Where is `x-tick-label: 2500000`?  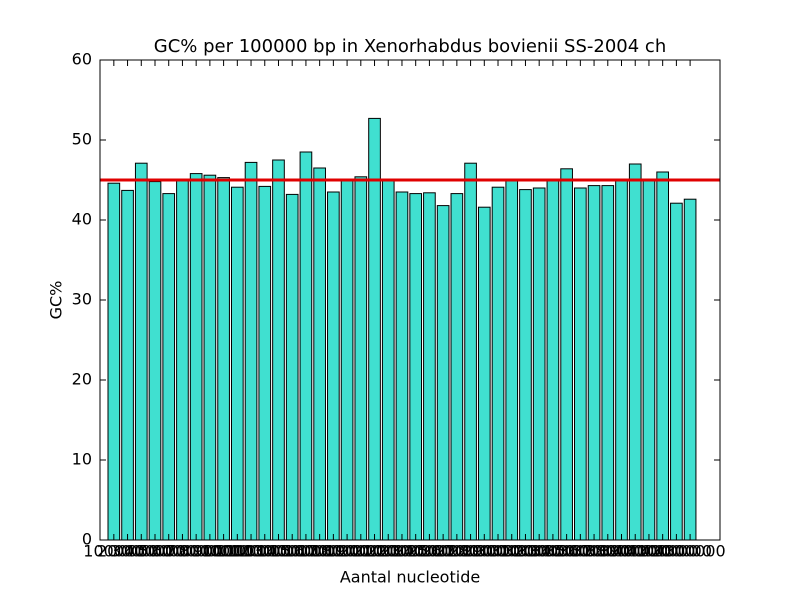 x-tick-label: 2500000 is located at coordinates (443, 551).